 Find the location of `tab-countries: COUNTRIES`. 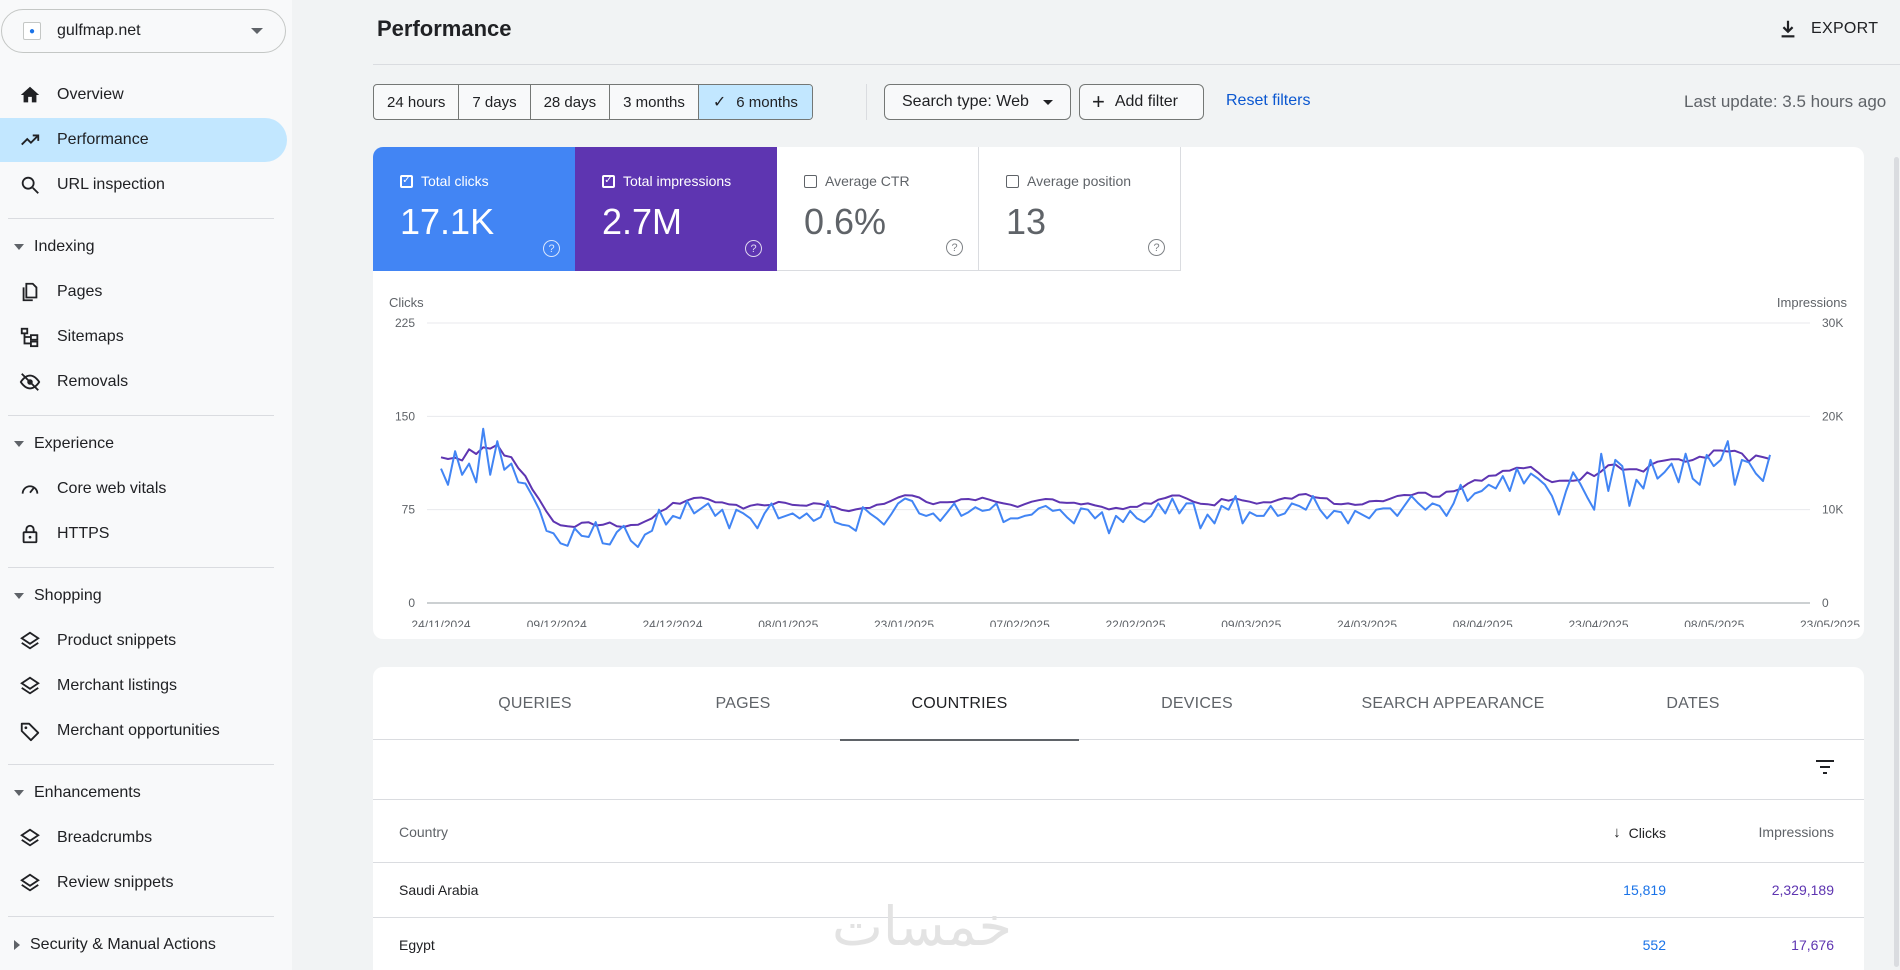

tab-countries: COUNTRIES is located at coordinates (959, 704).